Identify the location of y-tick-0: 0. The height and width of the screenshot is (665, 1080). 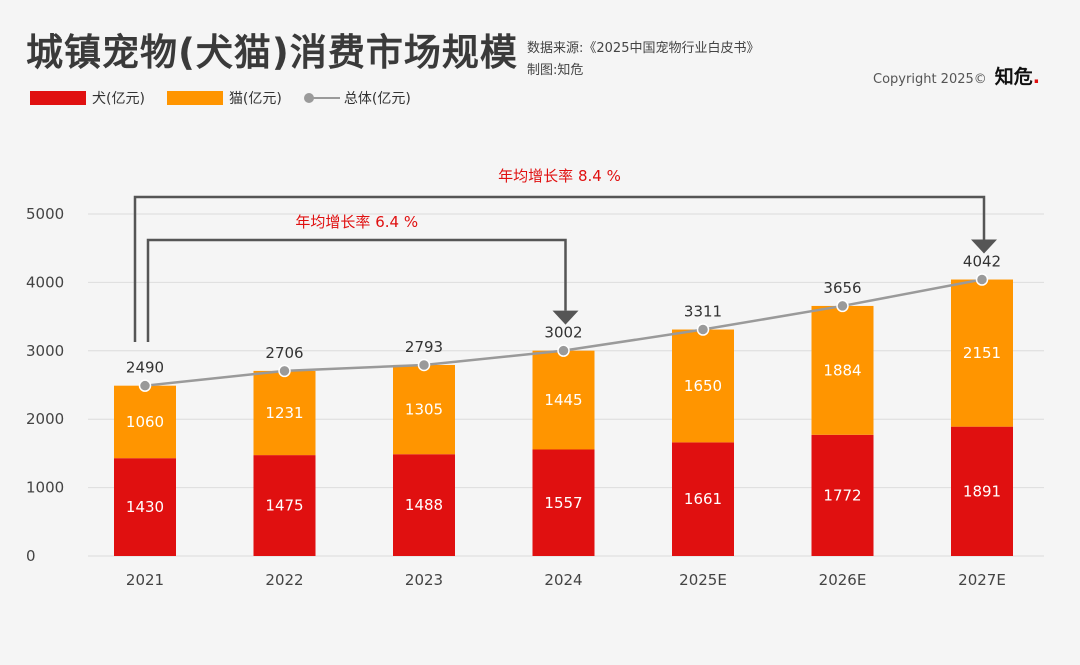
(31, 556).